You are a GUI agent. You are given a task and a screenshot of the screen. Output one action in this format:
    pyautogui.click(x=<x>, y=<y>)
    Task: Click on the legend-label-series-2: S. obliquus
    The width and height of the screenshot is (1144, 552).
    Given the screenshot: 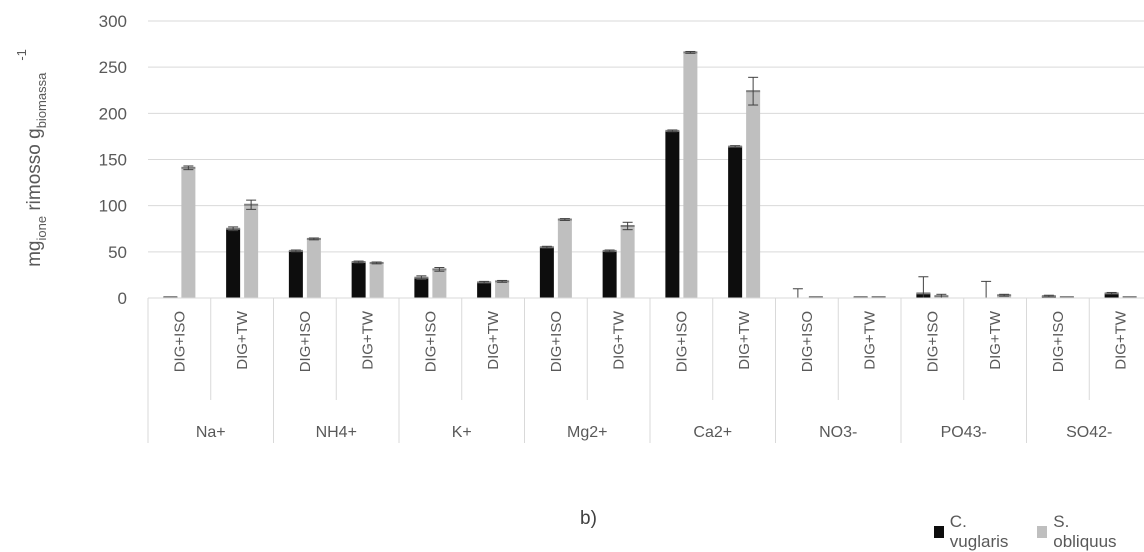 What is the action you would take?
    pyautogui.click(x=1085, y=531)
    